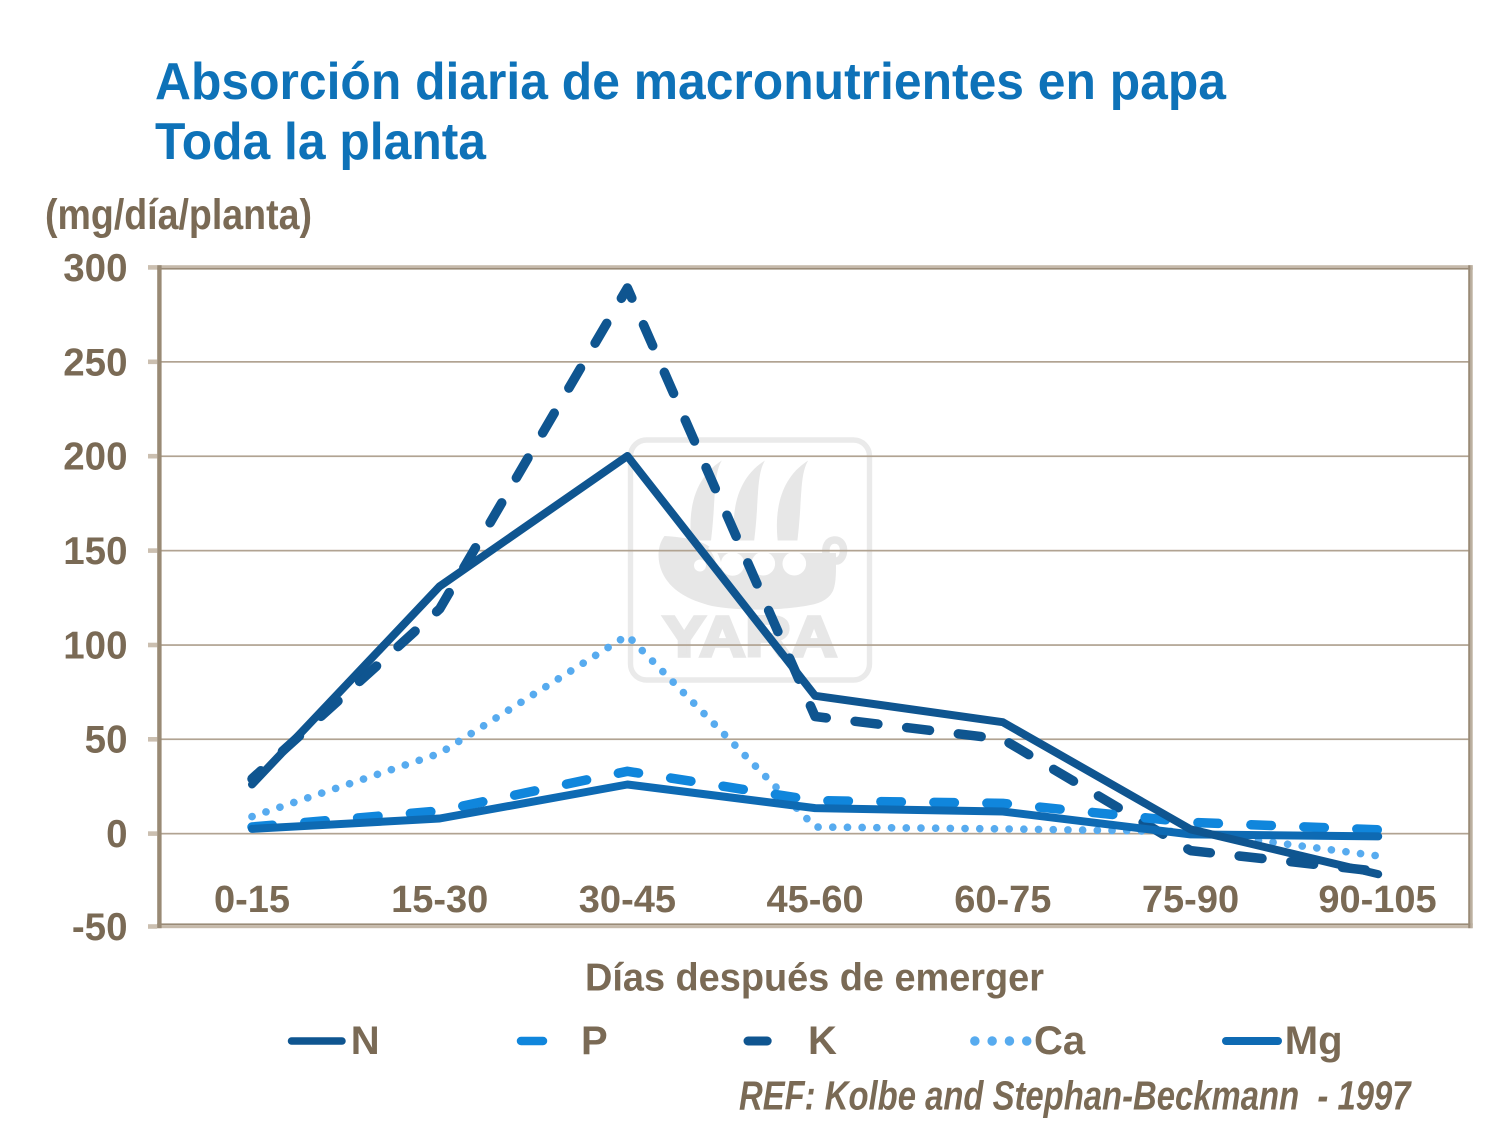  I want to click on svg-text: 50, so click(106, 740).